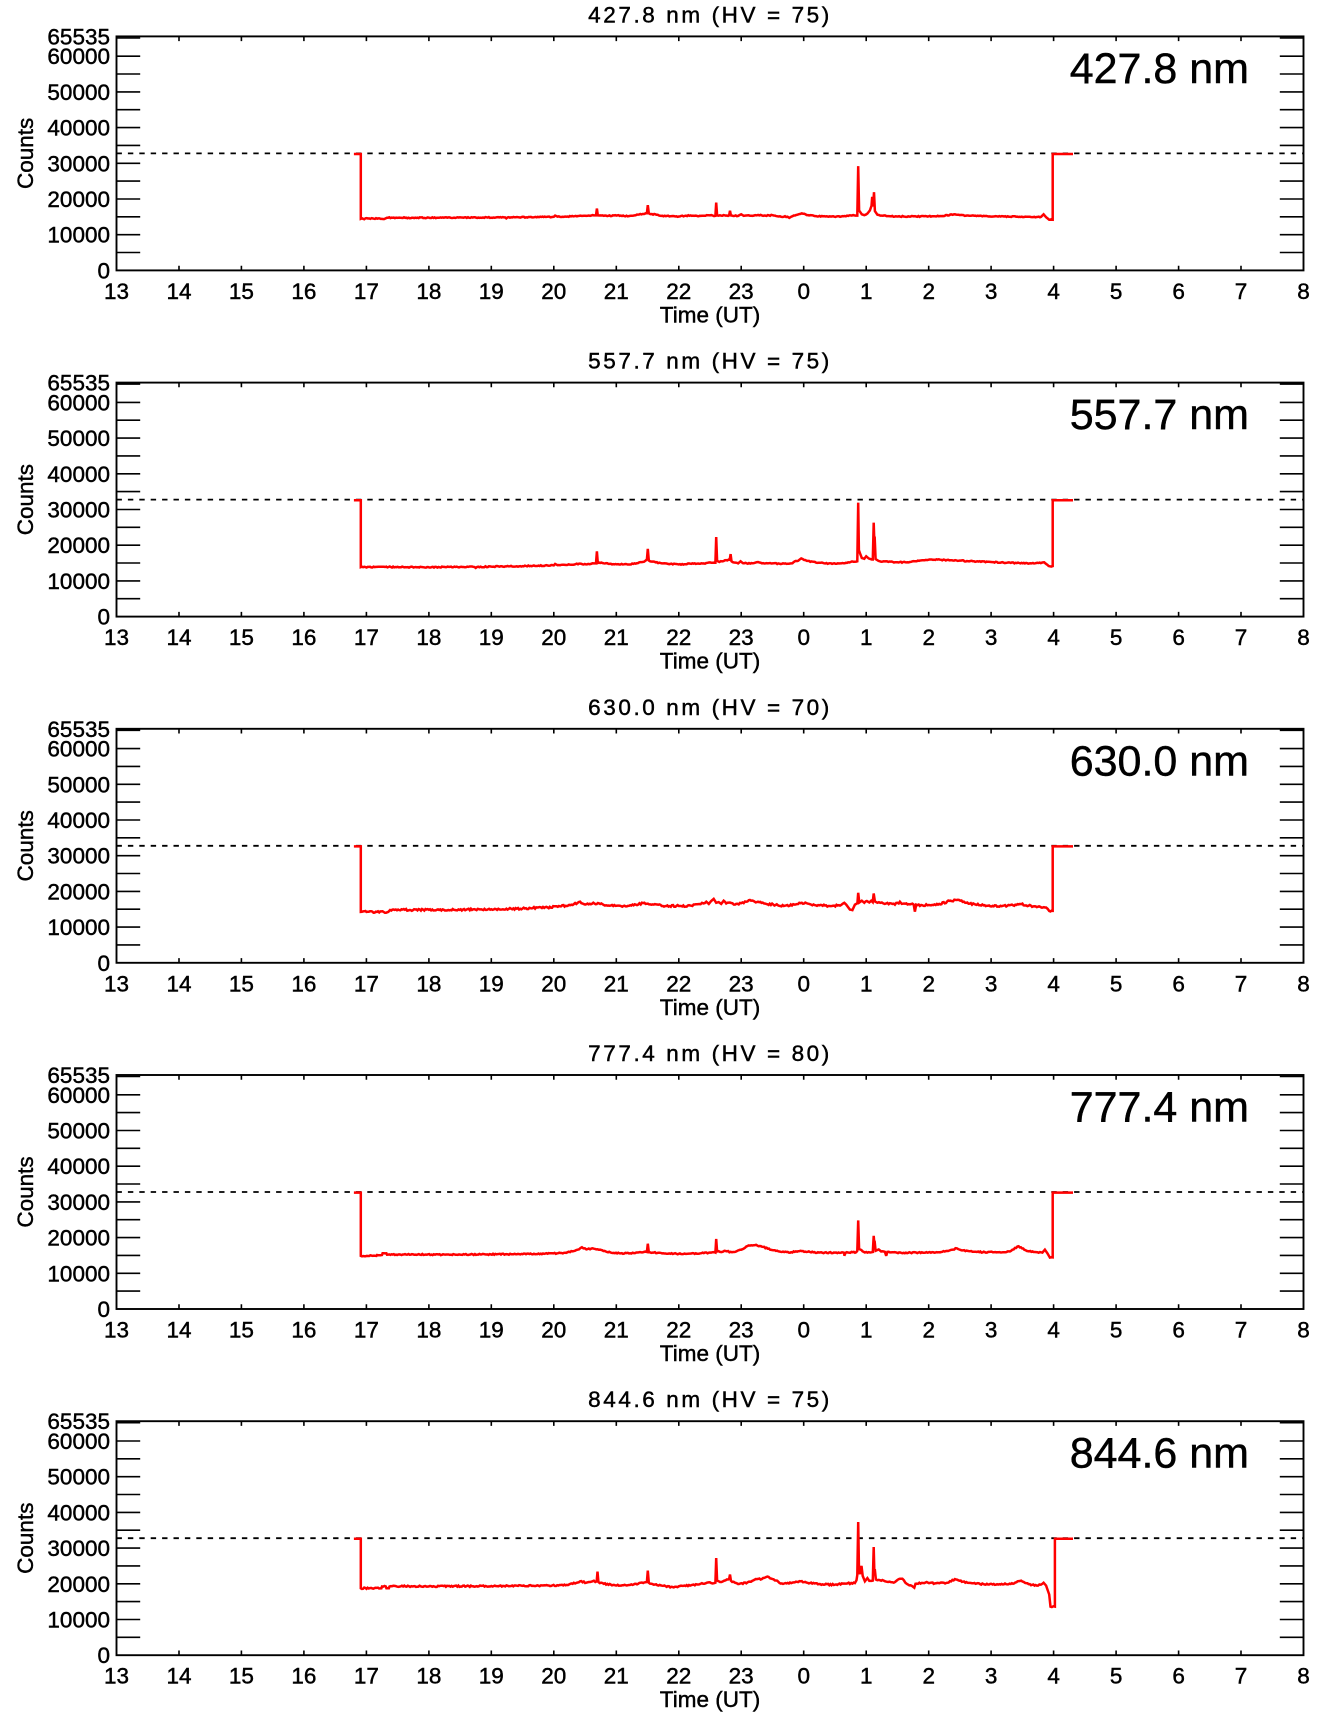 The image size is (1336, 1731). Describe the element at coordinates (1159, 415) in the screenshot. I see `svg-text: 557.7 nm` at that location.